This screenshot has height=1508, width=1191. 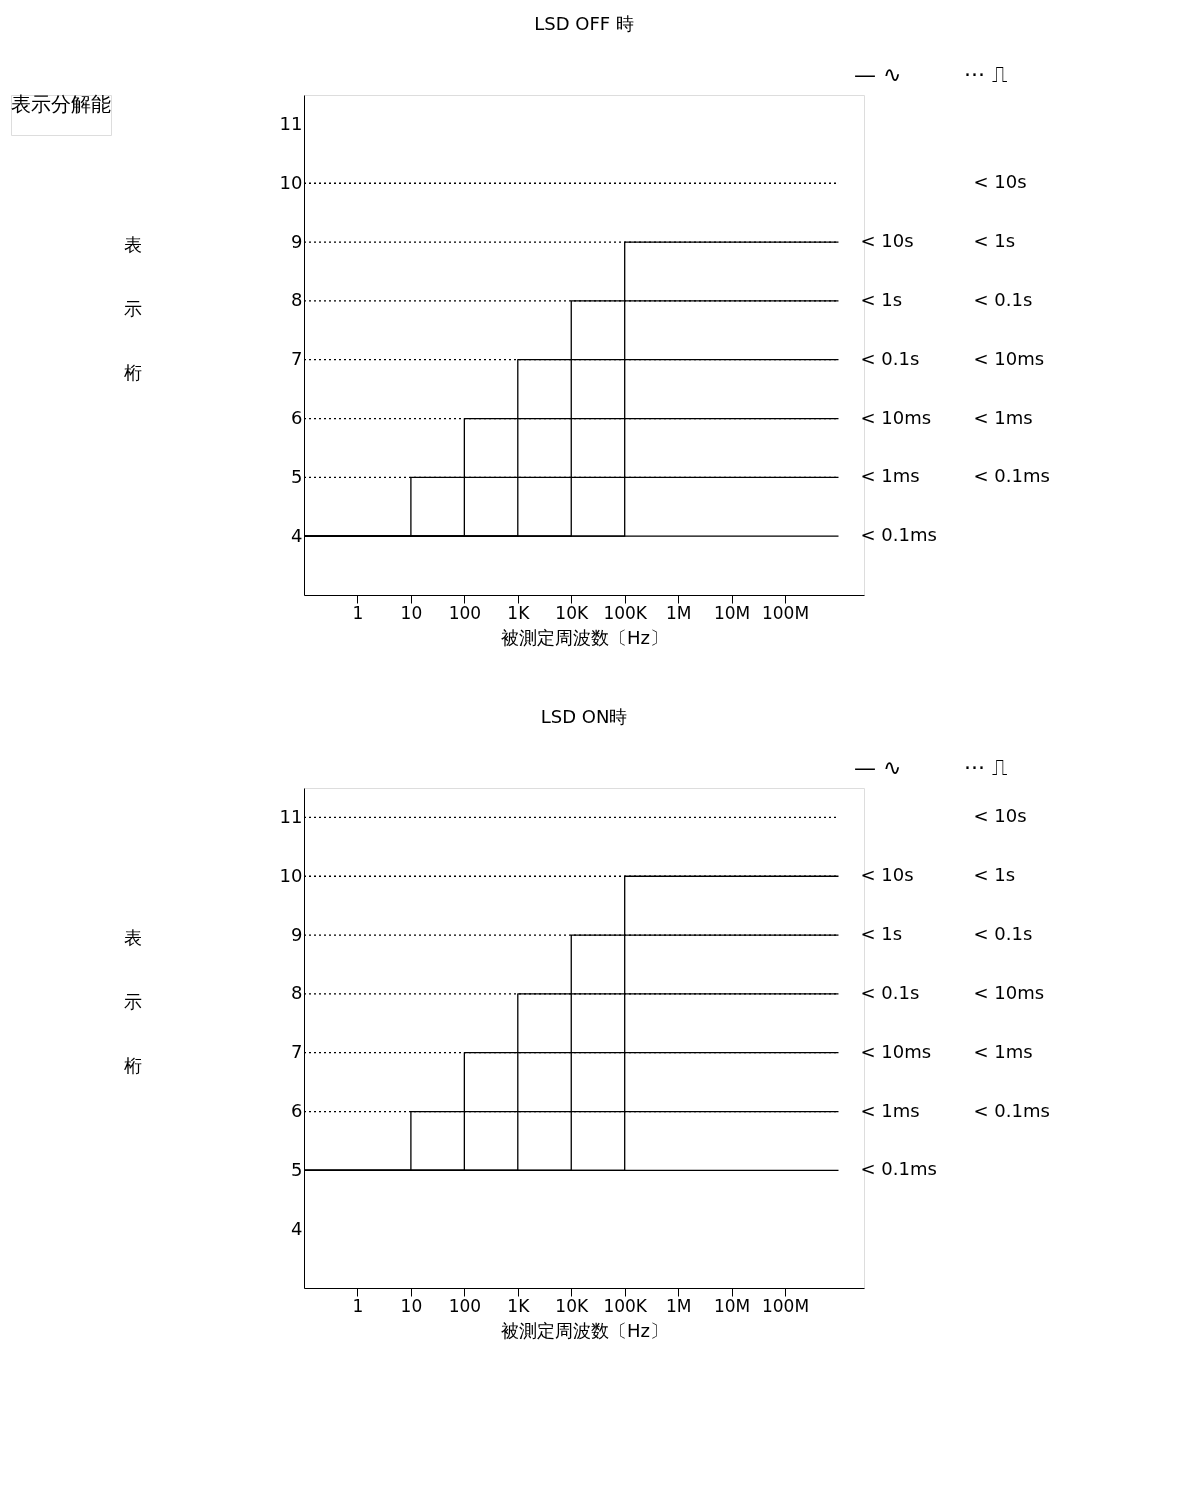 I want to click on chart-title: LSD OFF 時, so click(x=584, y=23).